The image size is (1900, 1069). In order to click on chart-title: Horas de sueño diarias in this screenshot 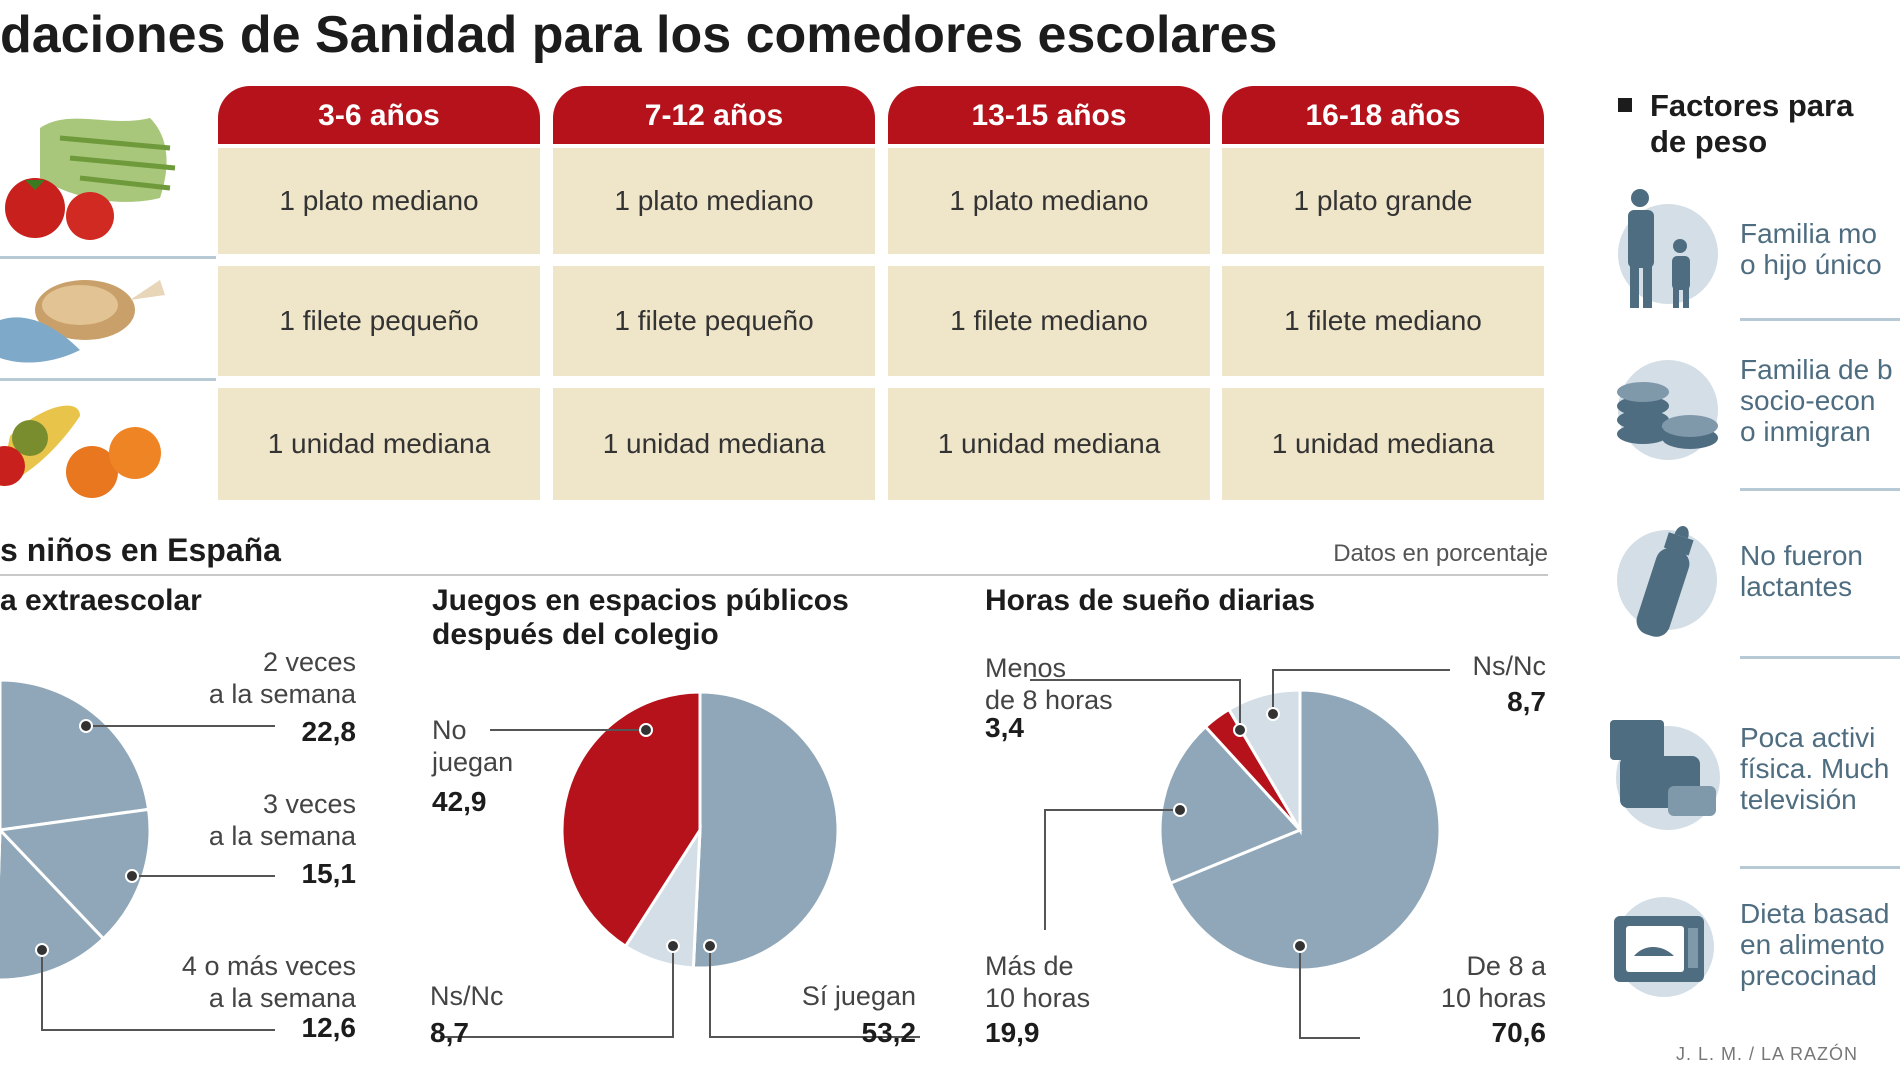, I will do `click(1150, 600)`.